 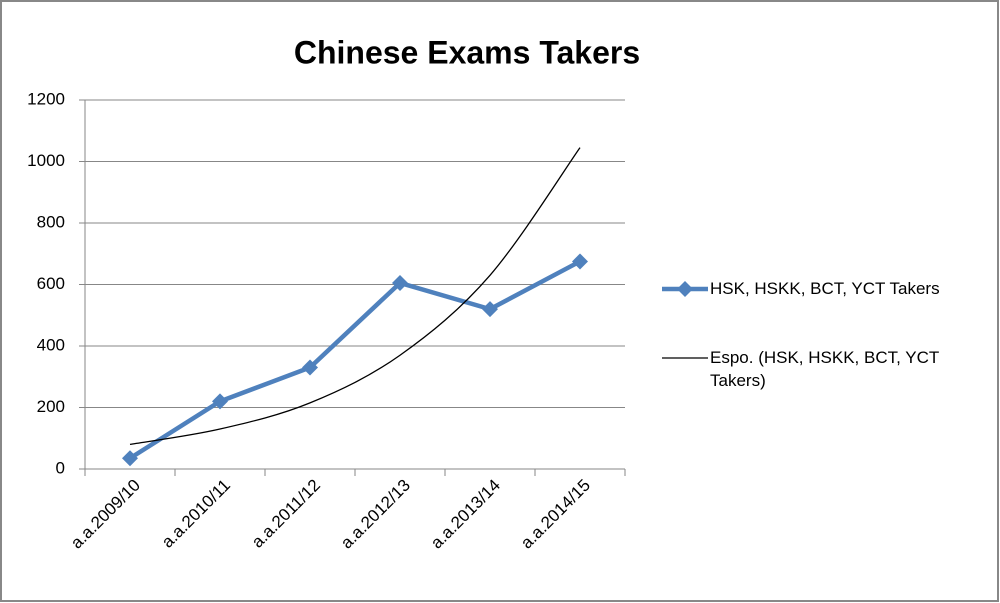 What do you see at coordinates (51, 221) in the screenshot?
I see `y-tick-label: 800` at bounding box center [51, 221].